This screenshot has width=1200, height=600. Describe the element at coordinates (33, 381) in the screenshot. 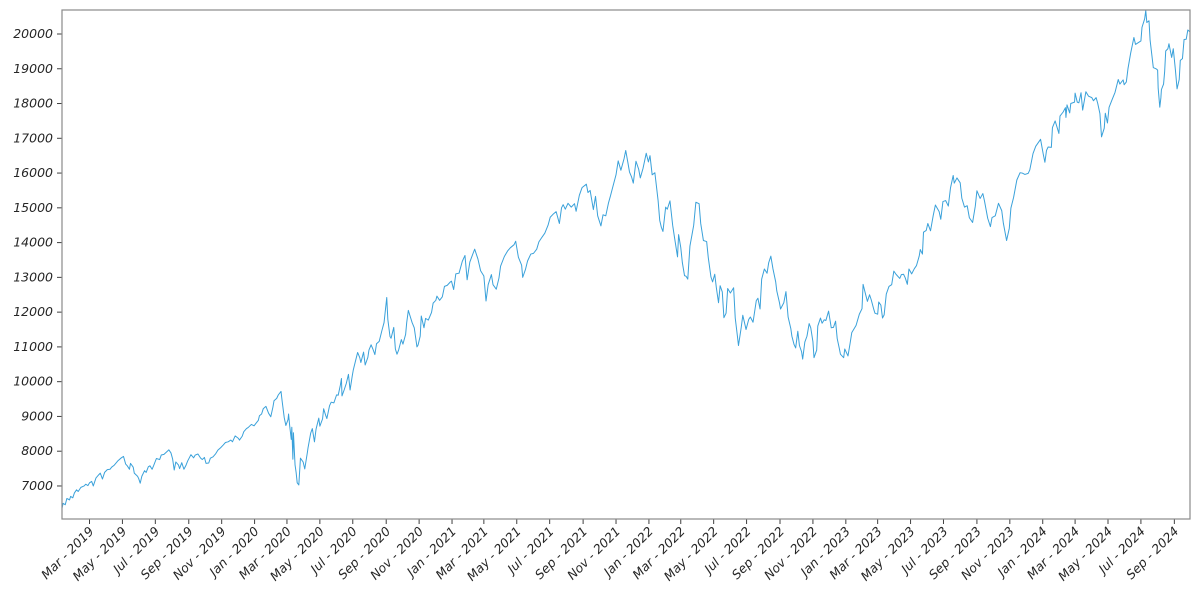

I see `y-tick-label: 10000` at that location.